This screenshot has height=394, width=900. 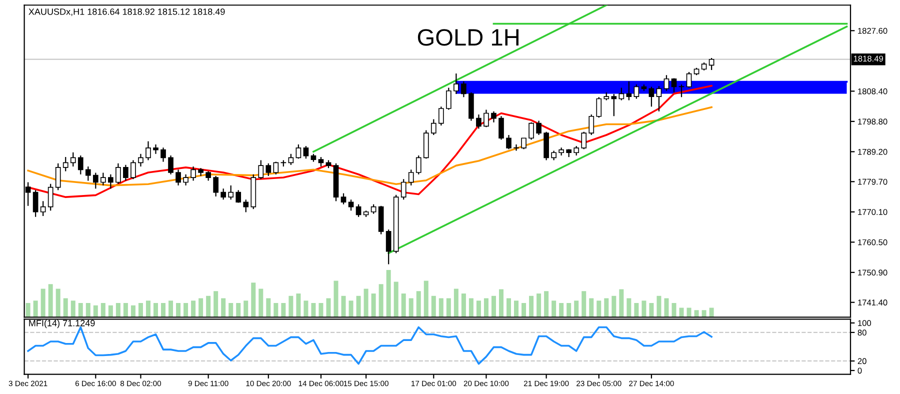 What do you see at coordinates (62, 324) in the screenshot?
I see `chart-title: MFI(14) 71.1249` at bounding box center [62, 324].